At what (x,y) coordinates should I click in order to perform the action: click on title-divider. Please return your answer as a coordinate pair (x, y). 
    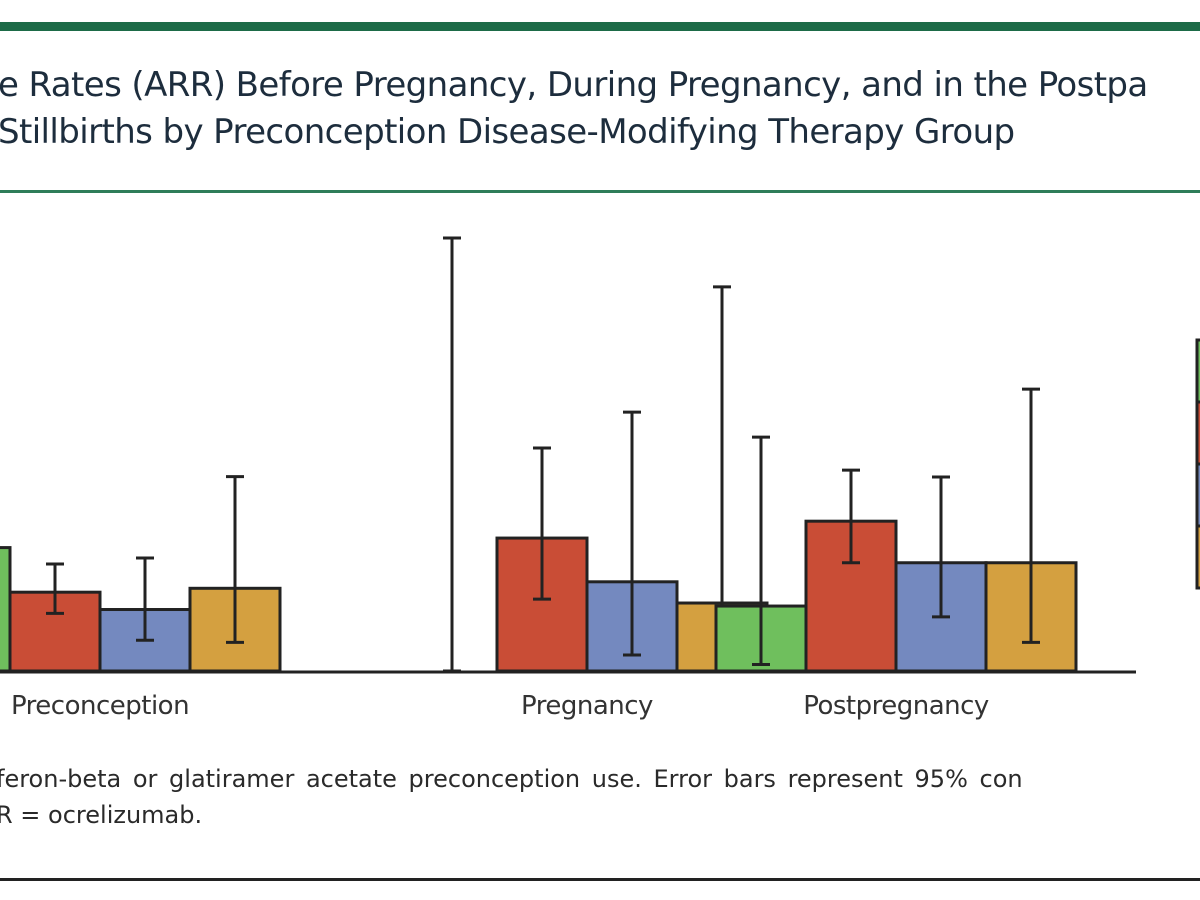
    Looking at the image, I should click on (600, 191).